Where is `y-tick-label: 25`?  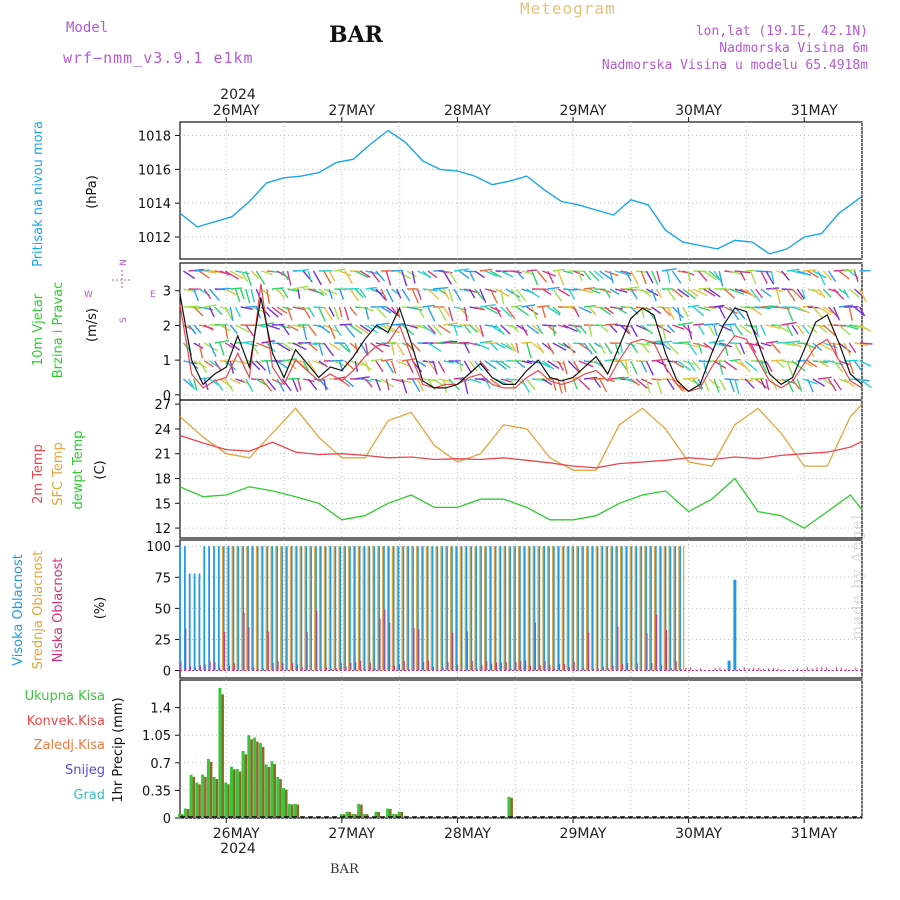
y-tick-label: 25 is located at coordinates (162, 640).